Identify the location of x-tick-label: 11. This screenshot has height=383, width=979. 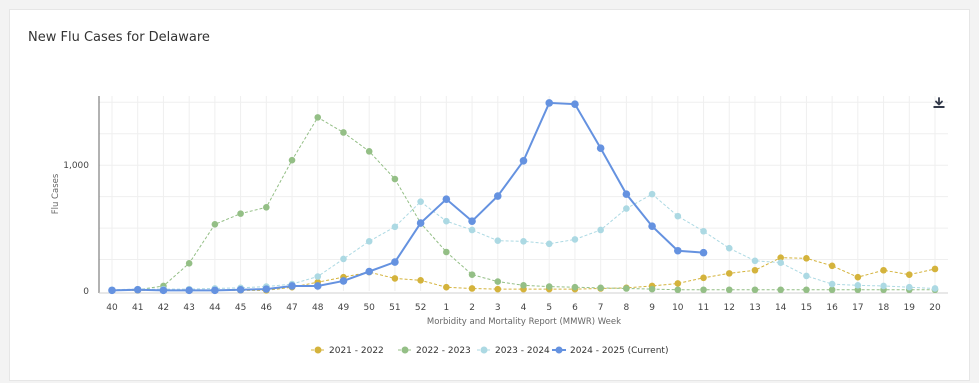
(703, 308).